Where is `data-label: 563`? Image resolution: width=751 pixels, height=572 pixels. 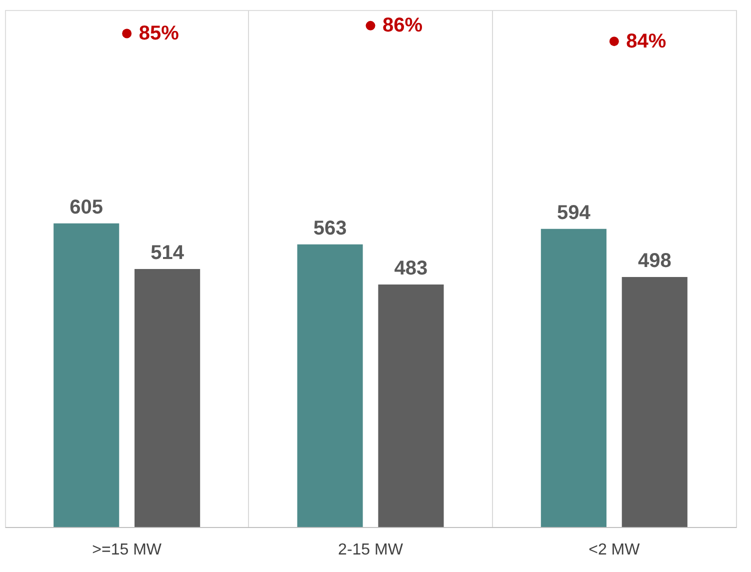
data-label: 563 is located at coordinates (330, 228).